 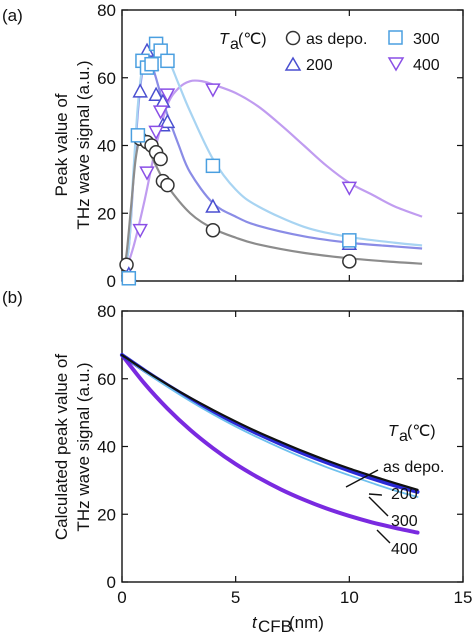 I want to click on legend-label-as-depo: as depo., so click(x=336, y=39).